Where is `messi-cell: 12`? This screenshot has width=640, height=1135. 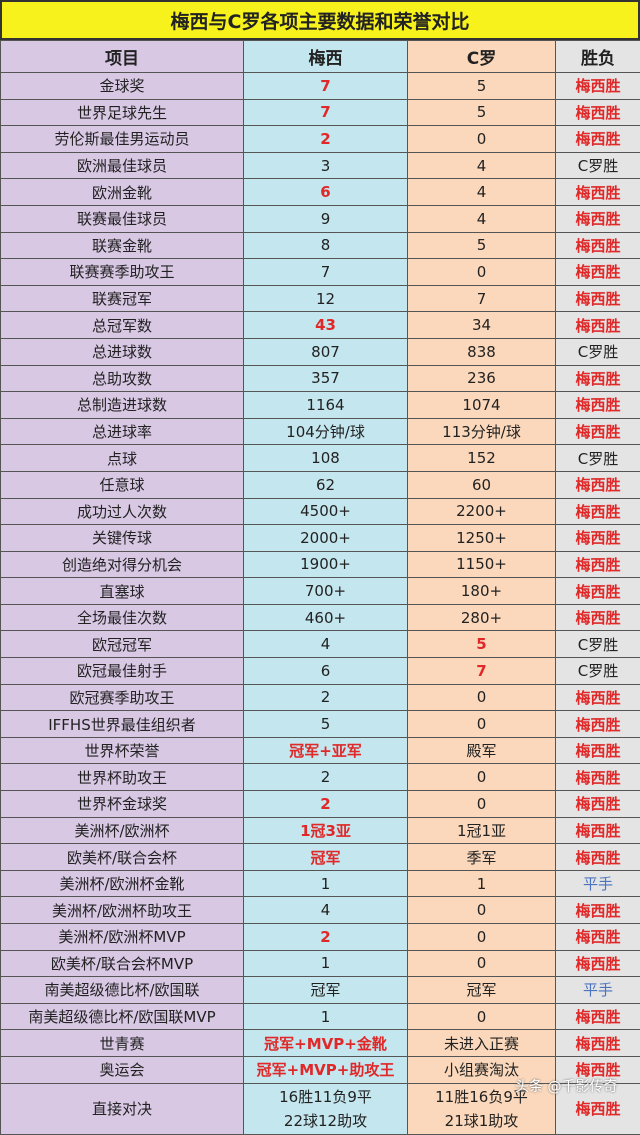 messi-cell: 12 is located at coordinates (326, 298).